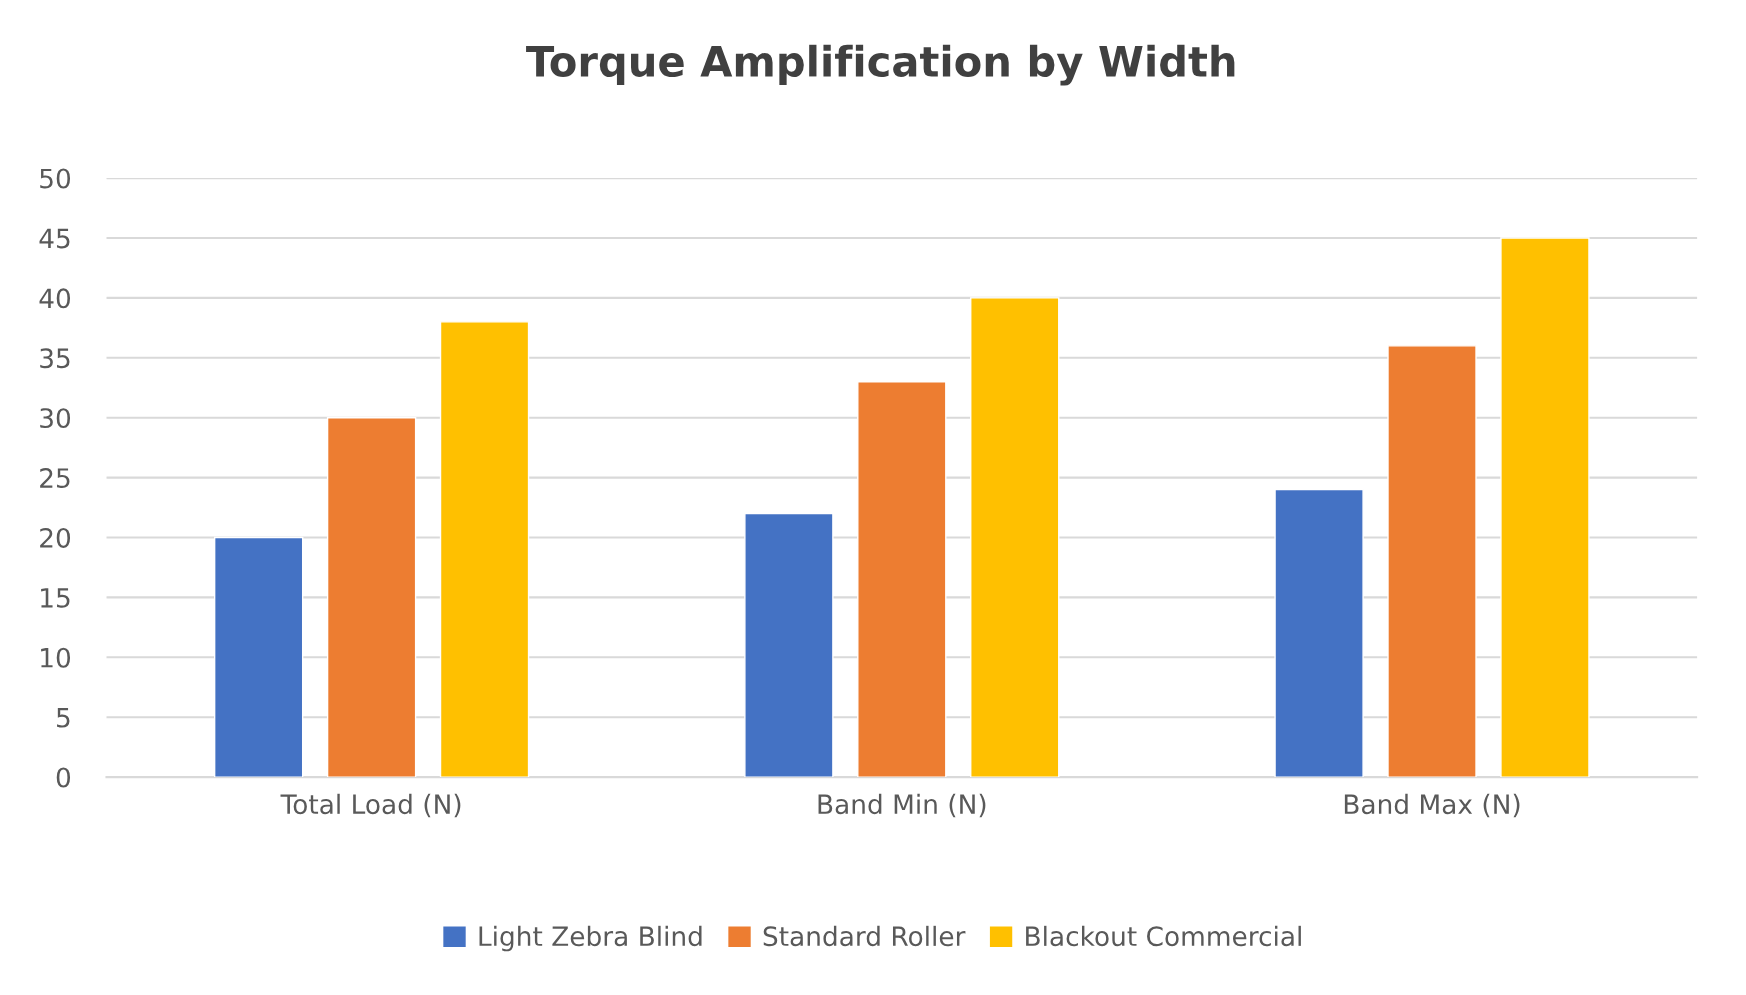  I want to click on legend-label: Light Zebra Blind, so click(590, 938).